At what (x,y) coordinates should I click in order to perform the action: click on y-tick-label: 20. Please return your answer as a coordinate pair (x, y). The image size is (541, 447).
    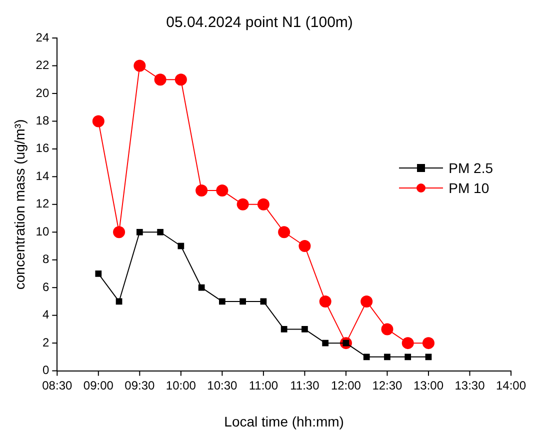
    Looking at the image, I should click on (43, 93).